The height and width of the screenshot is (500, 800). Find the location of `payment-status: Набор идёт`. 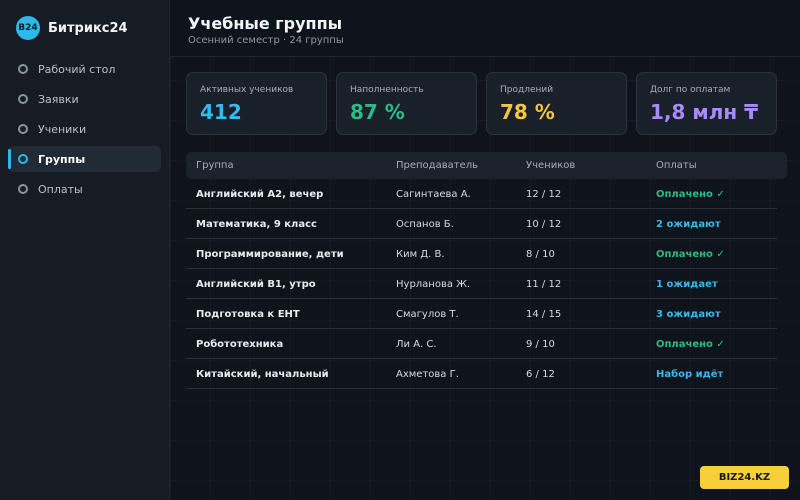

payment-status: Набор идёт is located at coordinates (690, 374).